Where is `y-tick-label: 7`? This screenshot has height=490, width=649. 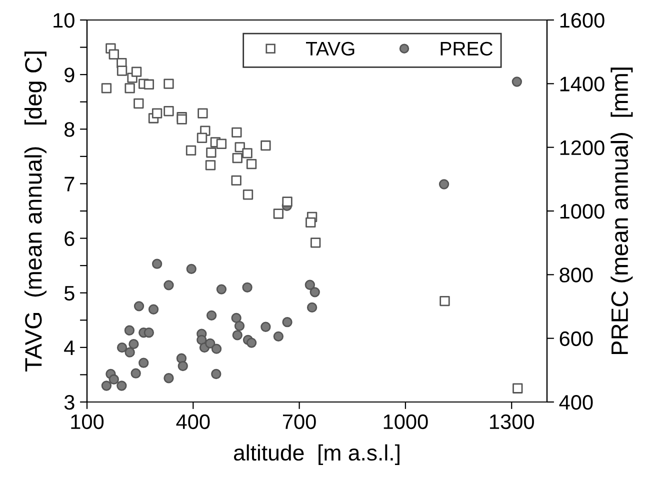
y-tick-label: 7 is located at coordinates (69, 184).